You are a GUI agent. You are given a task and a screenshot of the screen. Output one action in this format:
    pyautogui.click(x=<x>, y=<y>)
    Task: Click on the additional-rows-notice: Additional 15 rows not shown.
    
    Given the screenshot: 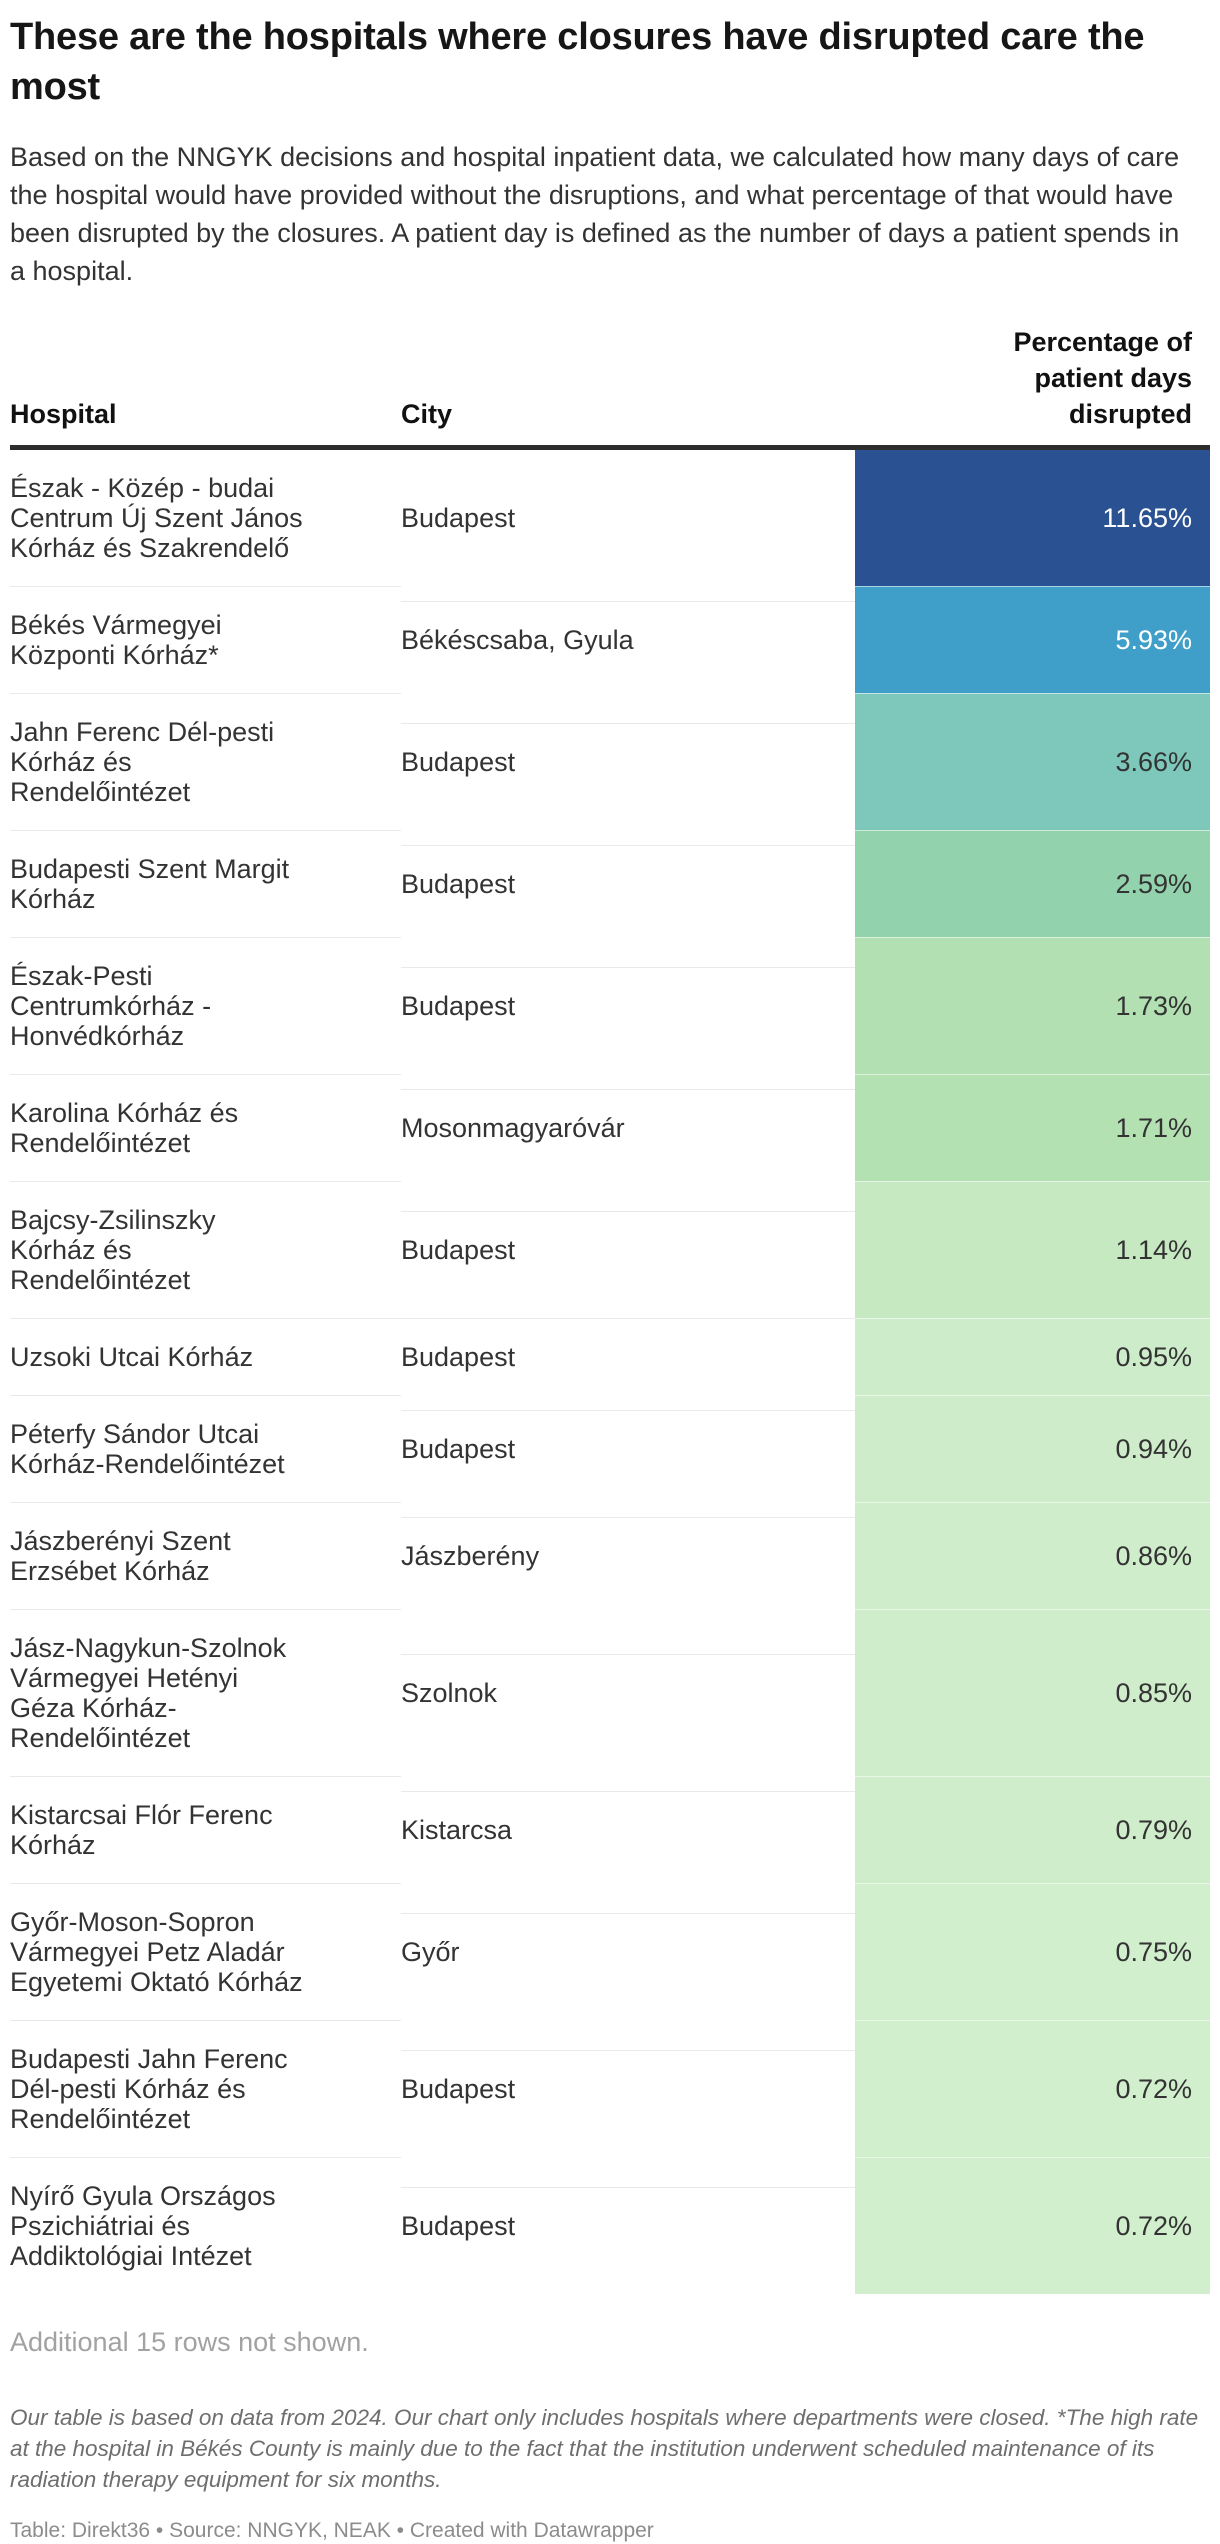 What is the action you would take?
    pyautogui.click(x=189, y=2342)
    